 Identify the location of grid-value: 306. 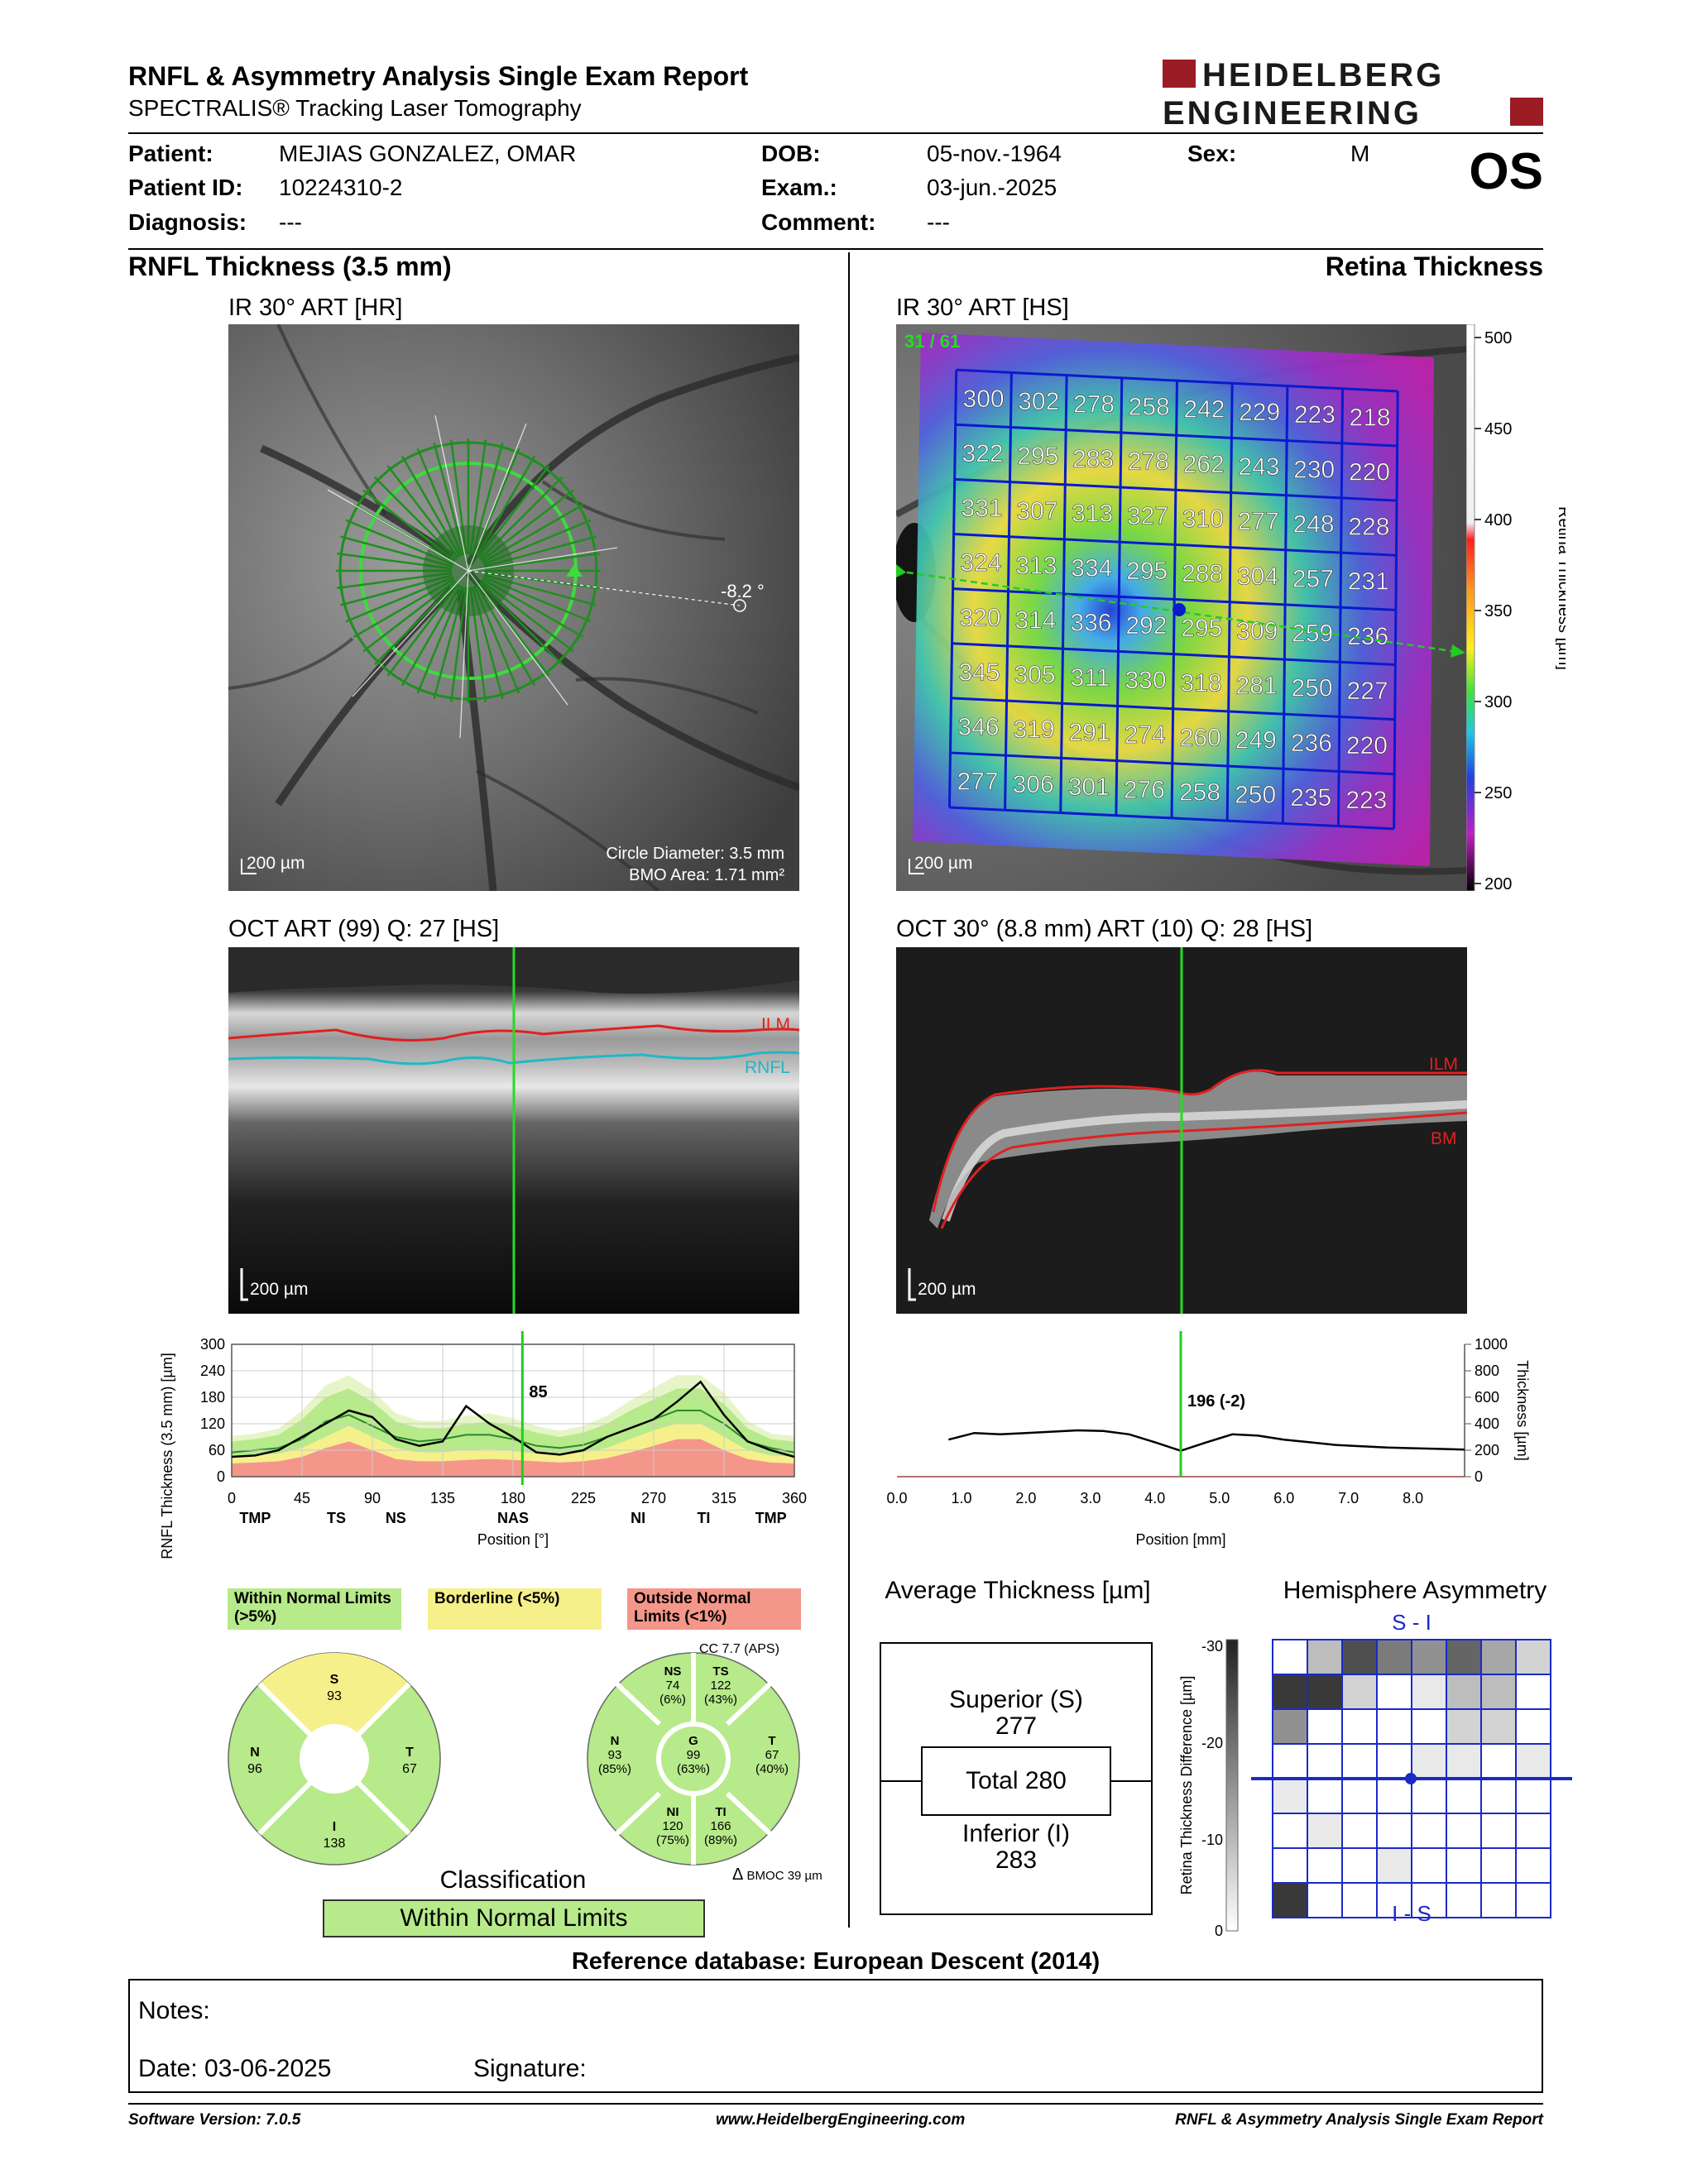
(1033, 784).